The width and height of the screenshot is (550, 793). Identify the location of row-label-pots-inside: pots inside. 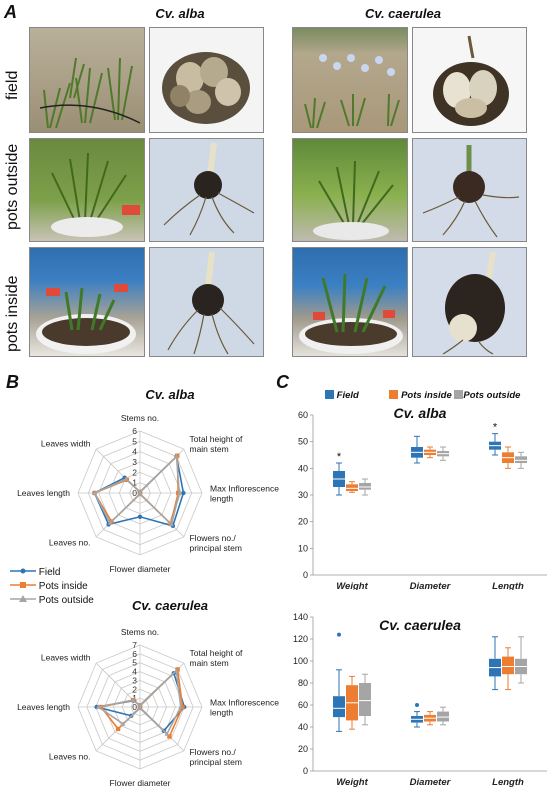
(12, 314).